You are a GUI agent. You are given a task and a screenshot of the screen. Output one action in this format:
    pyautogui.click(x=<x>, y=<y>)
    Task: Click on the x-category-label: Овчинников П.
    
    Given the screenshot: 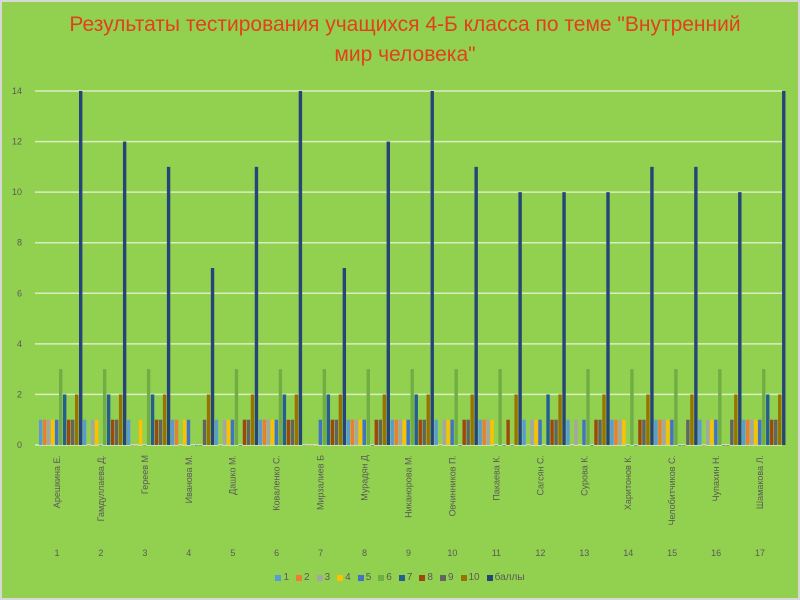 What is the action you would take?
    pyautogui.click(x=452, y=485)
    